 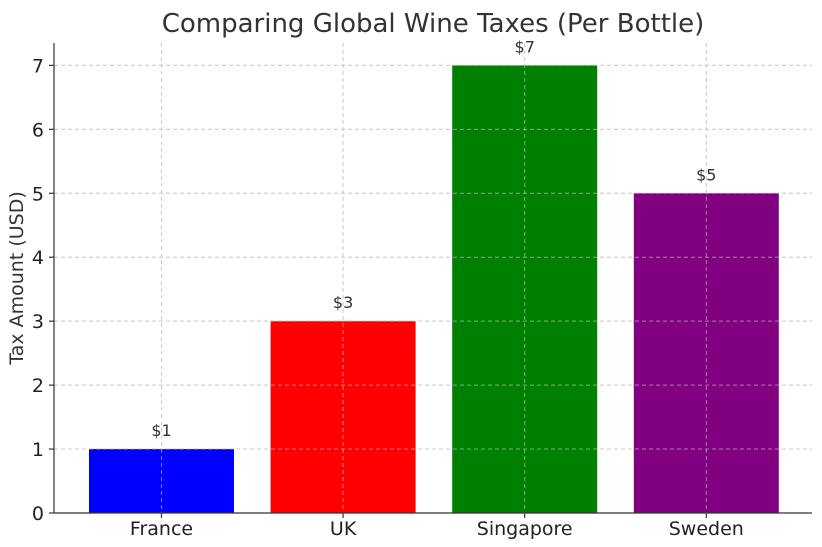 What do you see at coordinates (38, 450) in the screenshot?
I see `y-tick-label: 1` at bounding box center [38, 450].